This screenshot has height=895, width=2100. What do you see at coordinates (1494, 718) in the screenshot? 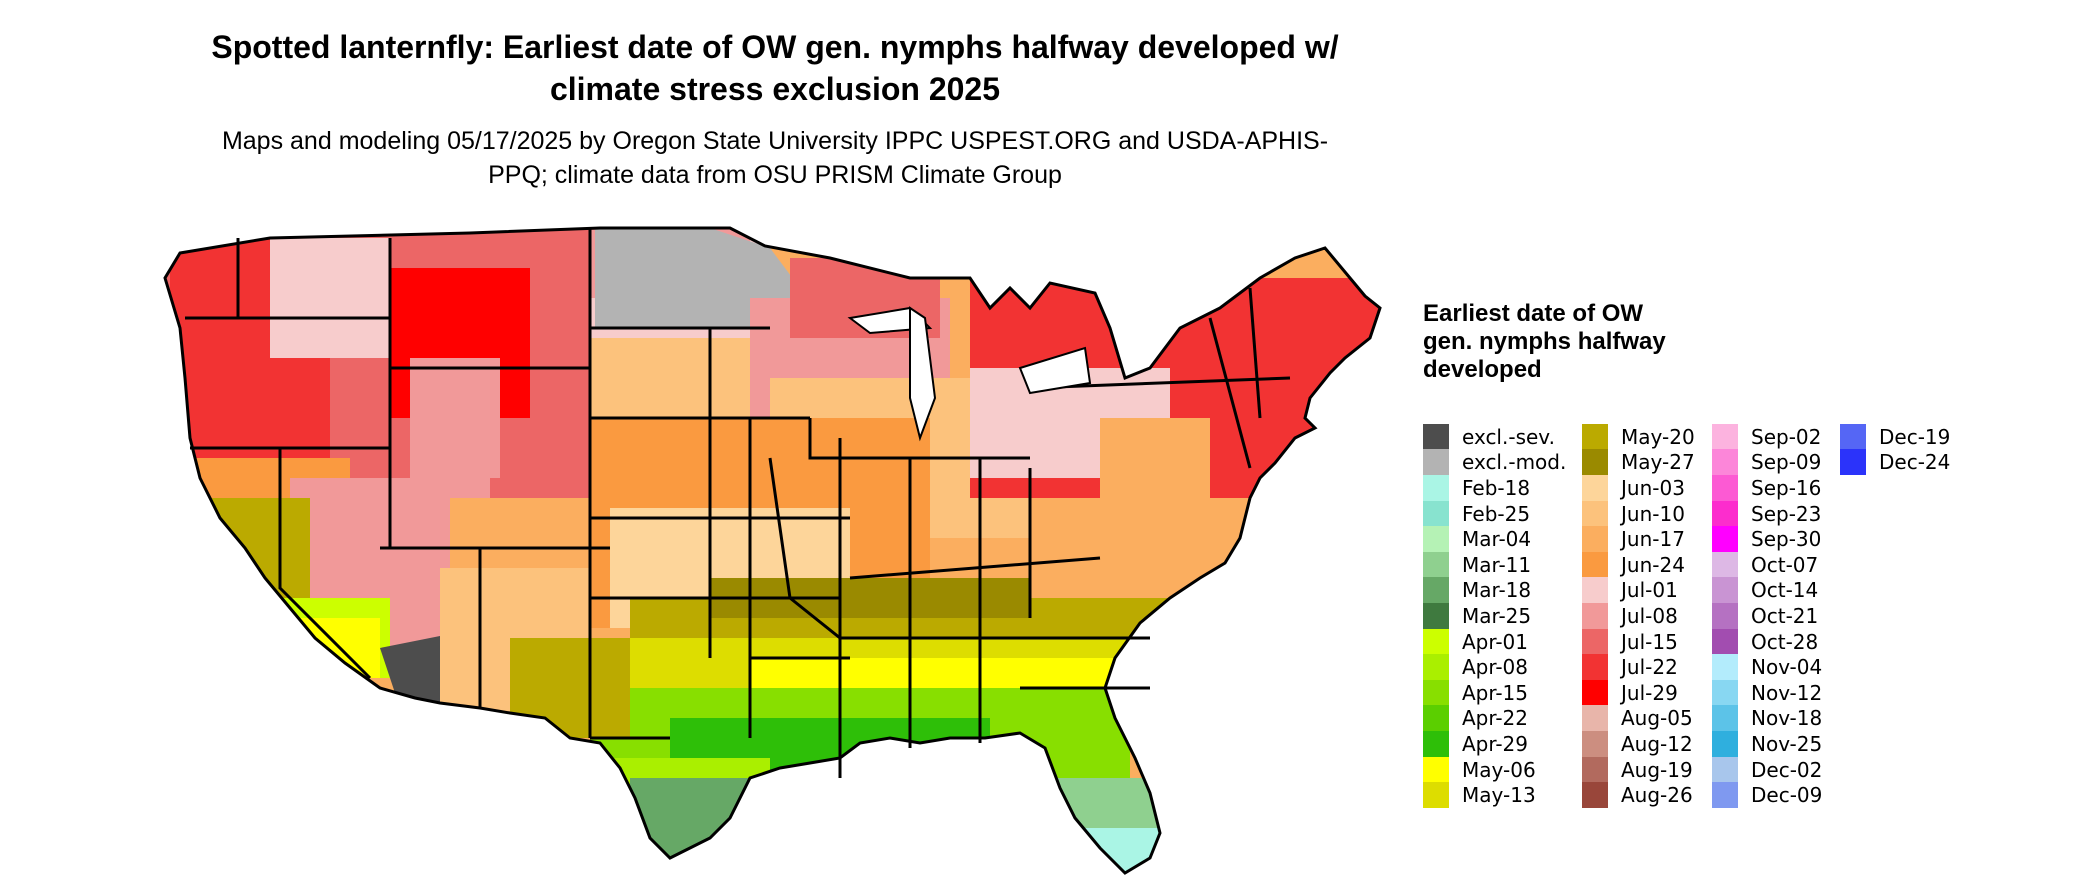
I see `legend-item: Apr-22` at bounding box center [1494, 718].